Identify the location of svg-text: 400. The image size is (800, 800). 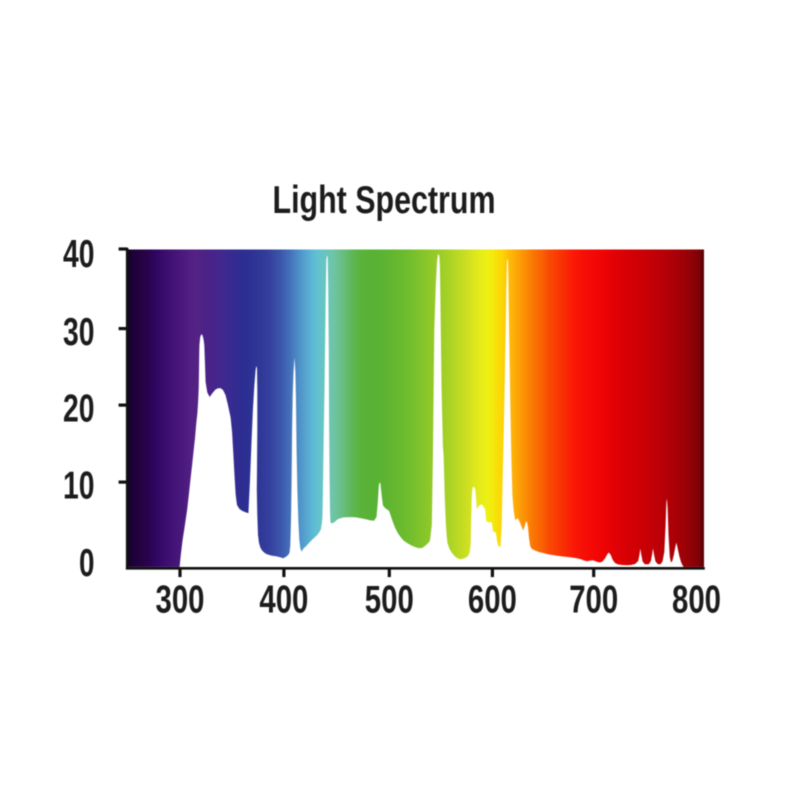
(283, 600).